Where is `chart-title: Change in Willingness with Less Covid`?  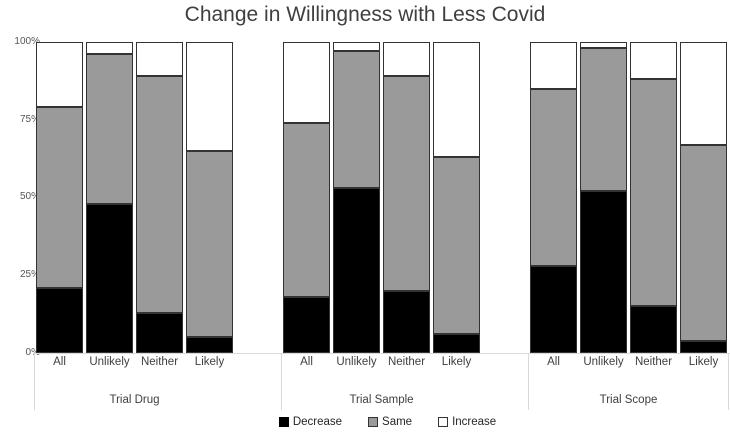
chart-title: Change in Willingness with Less Covid is located at coordinates (365, 14).